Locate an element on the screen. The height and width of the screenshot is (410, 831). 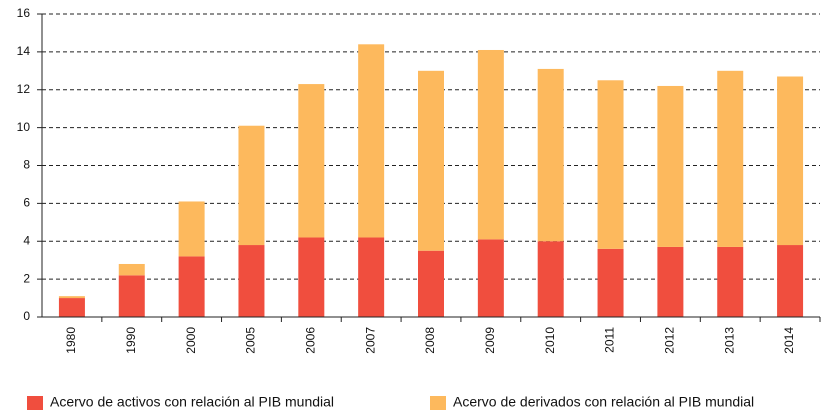
y-tick-label: 2 is located at coordinates (26, 278).